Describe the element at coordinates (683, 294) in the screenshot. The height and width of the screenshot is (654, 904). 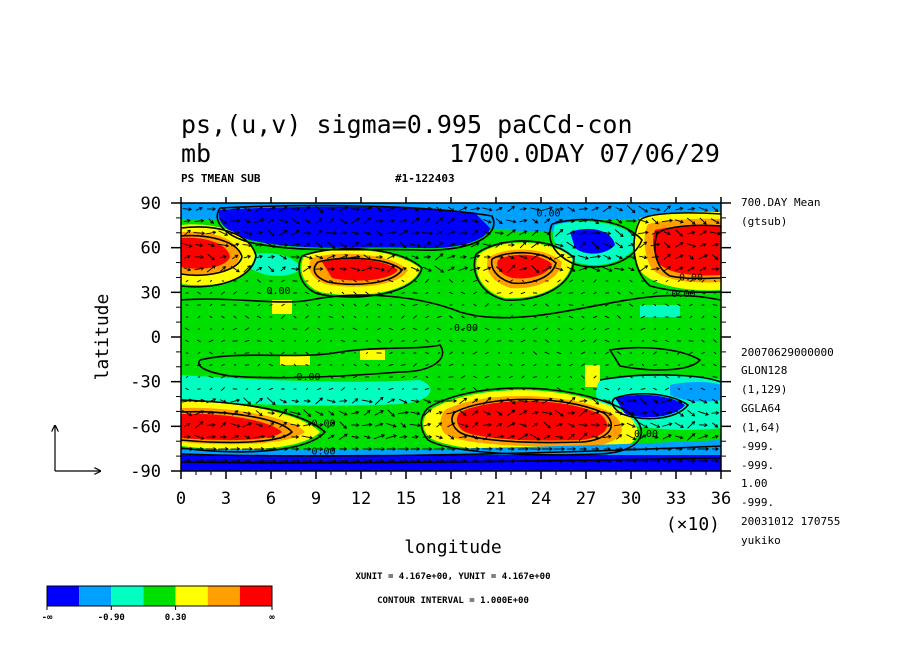
I see `contour-label: 0.00` at that location.